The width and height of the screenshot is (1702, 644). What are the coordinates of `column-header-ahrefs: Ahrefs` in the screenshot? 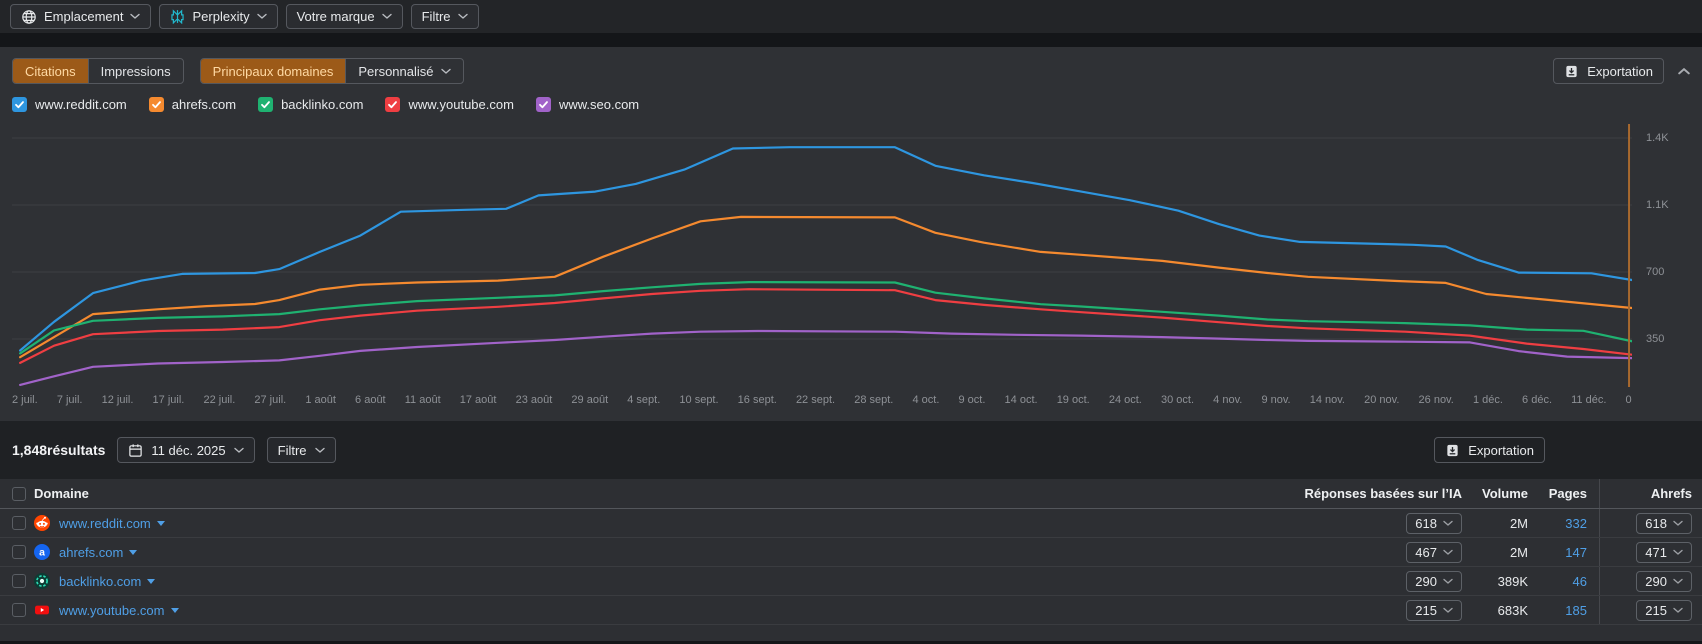 It's located at (1650, 493).